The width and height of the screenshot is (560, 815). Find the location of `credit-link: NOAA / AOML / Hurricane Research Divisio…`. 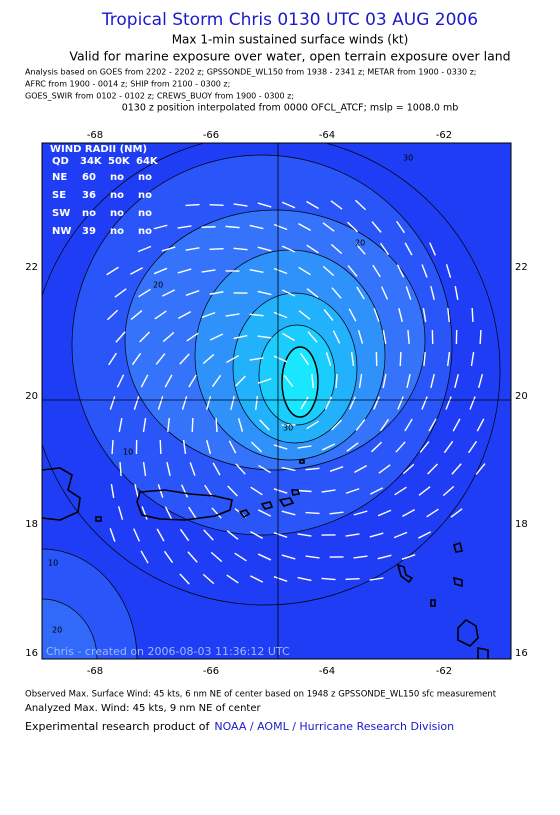

credit-link: NOAA / AOML / Hurricane Research Divisio… is located at coordinates (334, 726).